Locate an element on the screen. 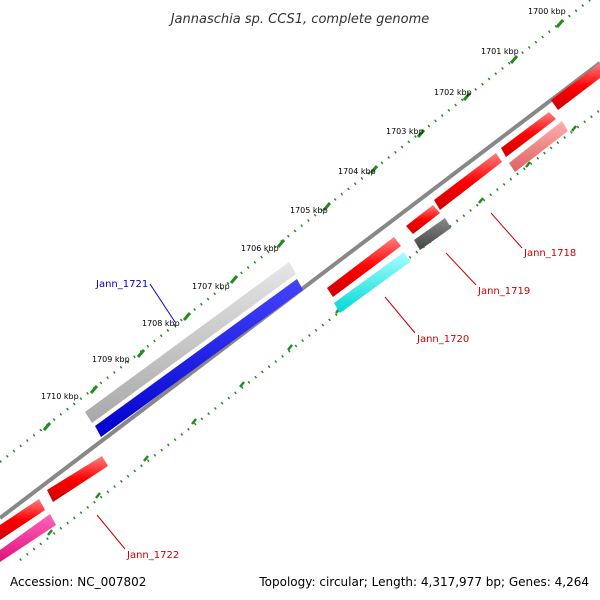 The height and width of the screenshot is (600, 600). tick-label: 1706 kbp is located at coordinates (260, 248).